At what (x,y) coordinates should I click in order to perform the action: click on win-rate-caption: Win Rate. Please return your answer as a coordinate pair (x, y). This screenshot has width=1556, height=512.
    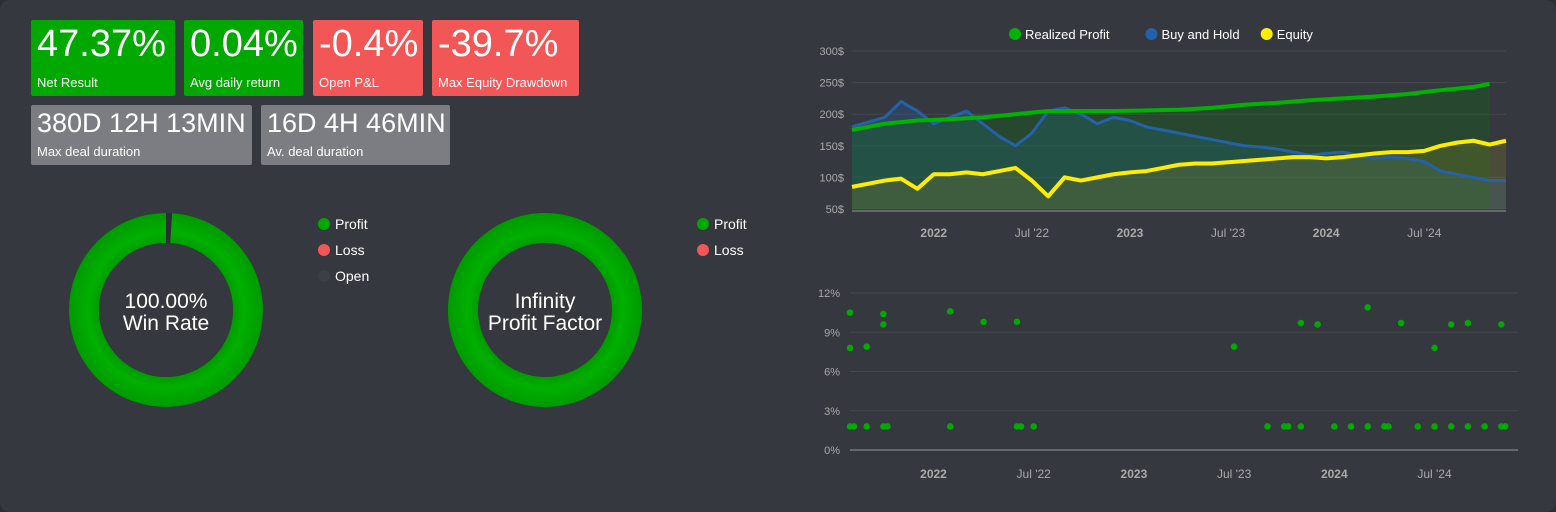
    Looking at the image, I should click on (166, 323).